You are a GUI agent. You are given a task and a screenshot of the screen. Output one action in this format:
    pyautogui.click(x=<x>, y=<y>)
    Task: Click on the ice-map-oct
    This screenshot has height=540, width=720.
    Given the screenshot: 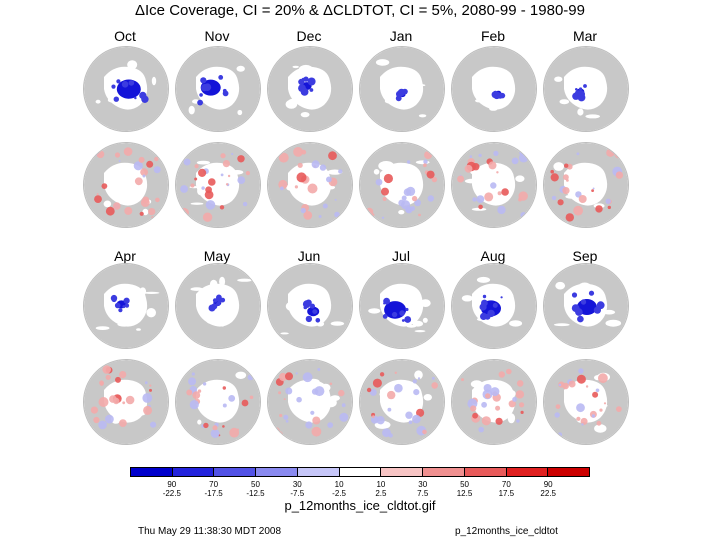 What is the action you would take?
    pyautogui.click(x=126, y=89)
    